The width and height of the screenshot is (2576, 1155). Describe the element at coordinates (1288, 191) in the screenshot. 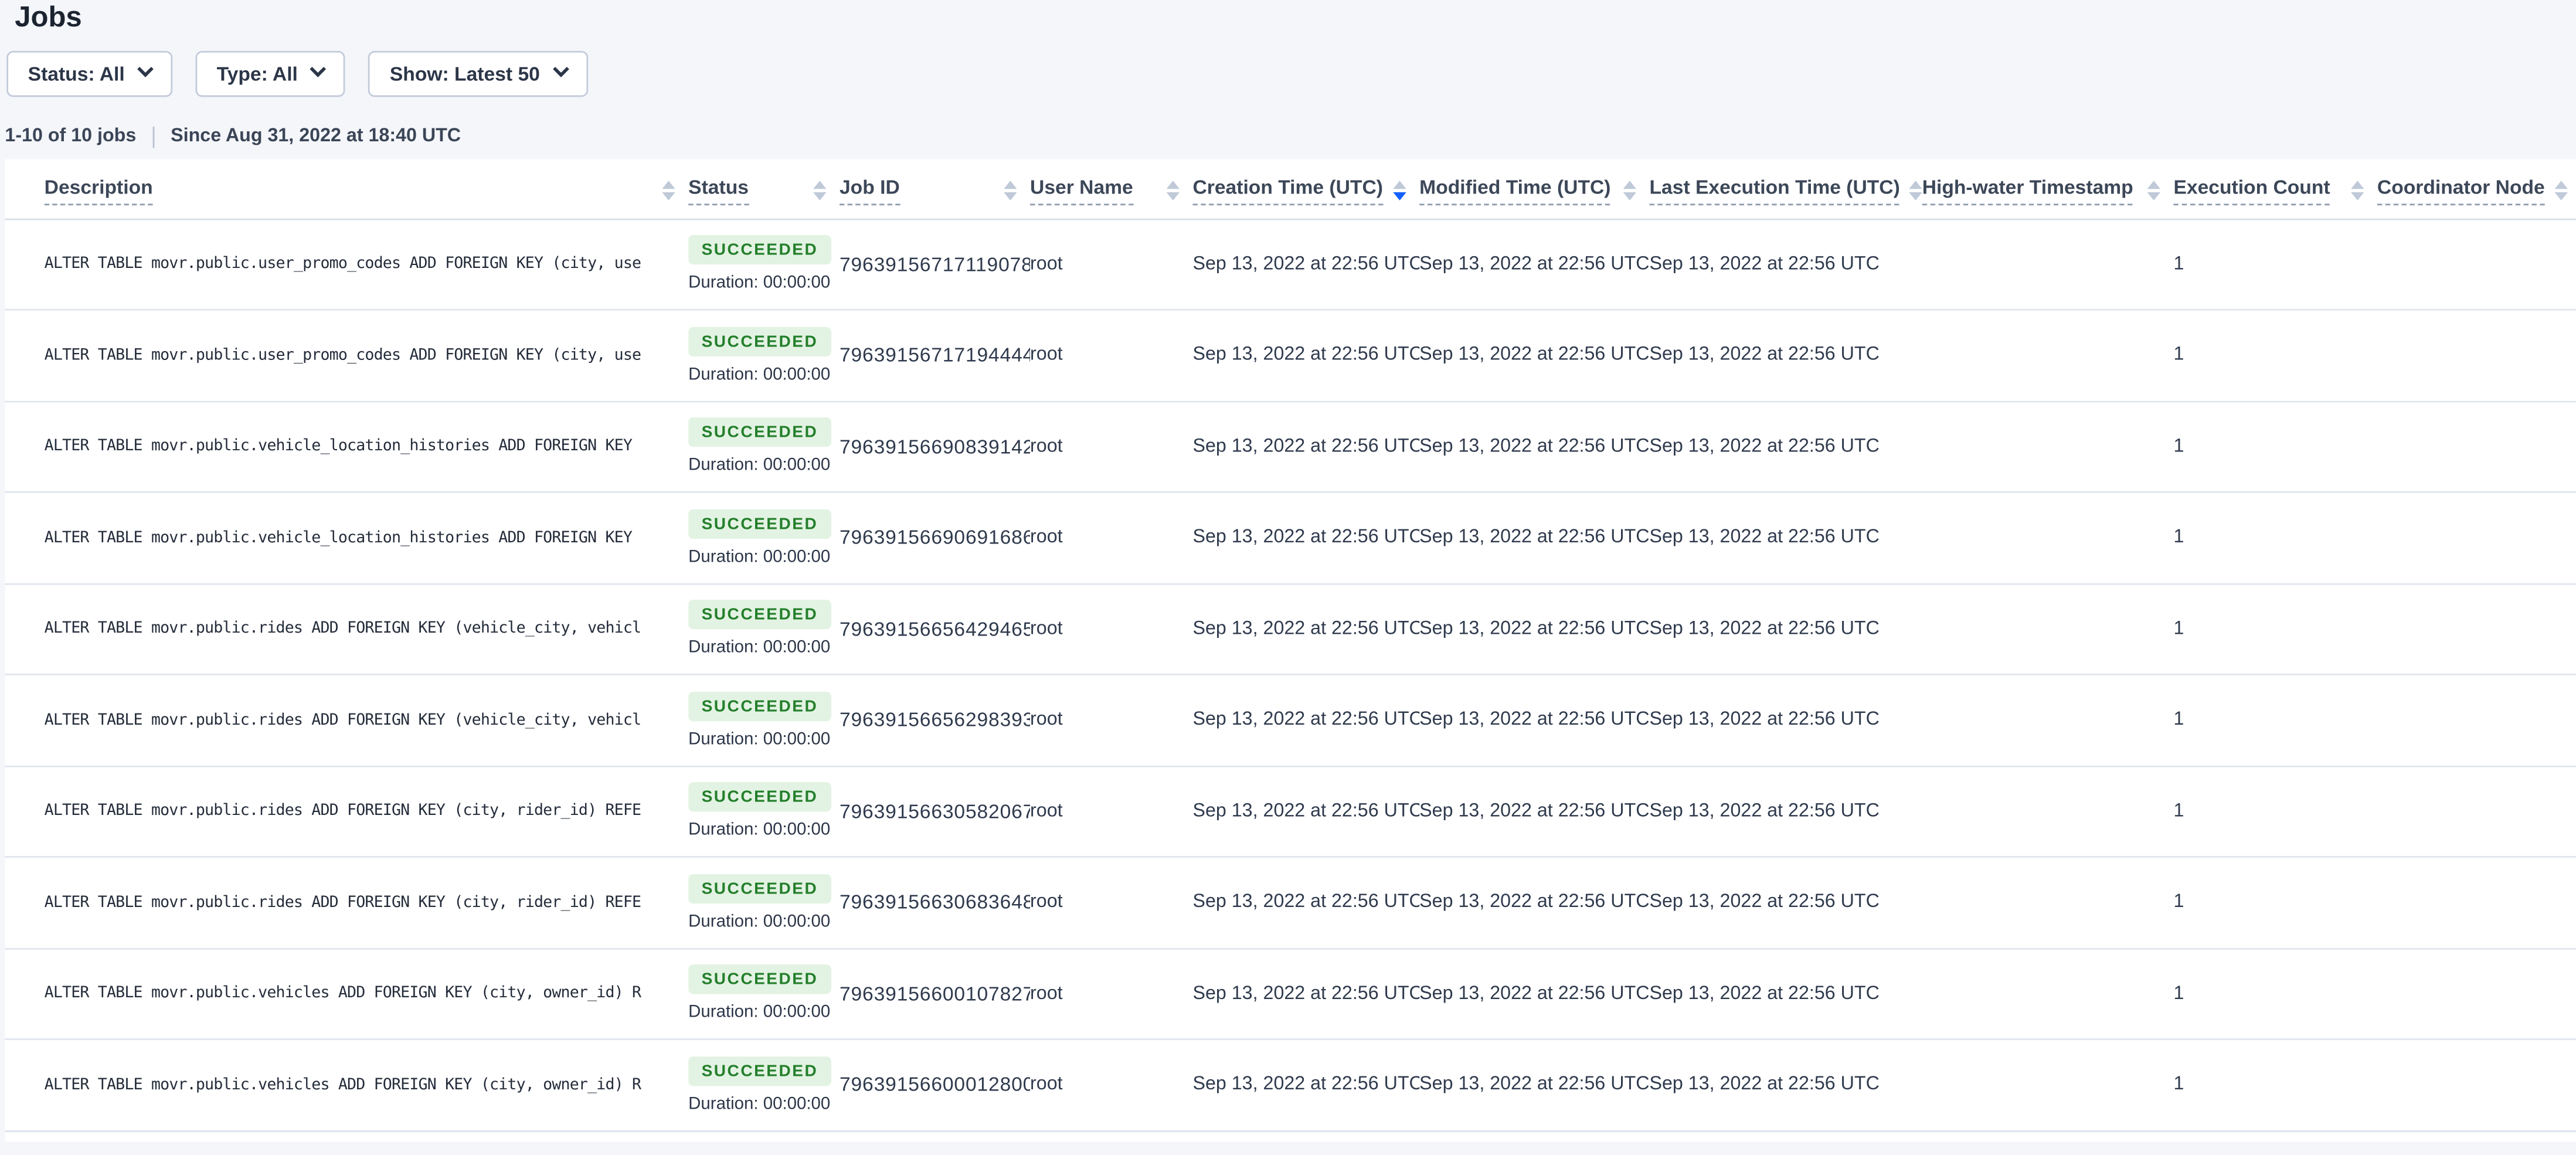

I see `column-header-label: Creation Time (UTC)` at that location.